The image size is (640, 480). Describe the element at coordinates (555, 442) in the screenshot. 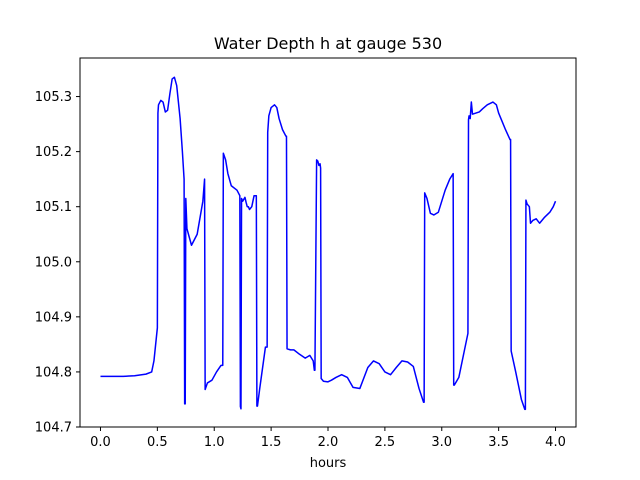

I see `x-tick-label: 4.0` at that location.